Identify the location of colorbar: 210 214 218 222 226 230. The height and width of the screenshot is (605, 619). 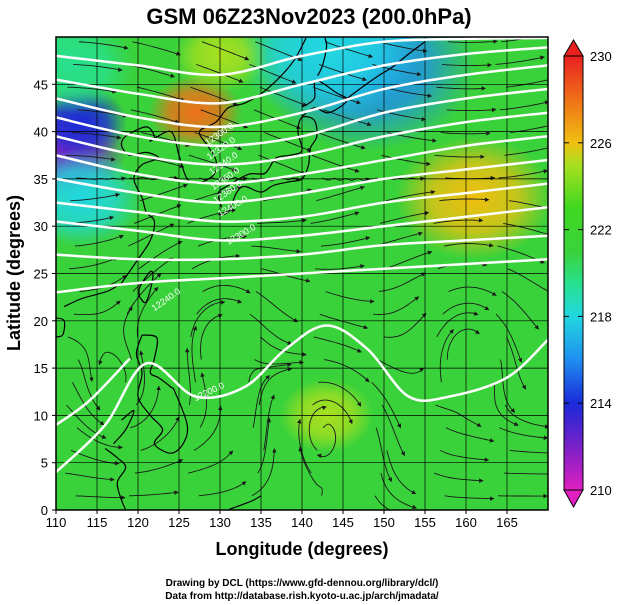
(587, 274).